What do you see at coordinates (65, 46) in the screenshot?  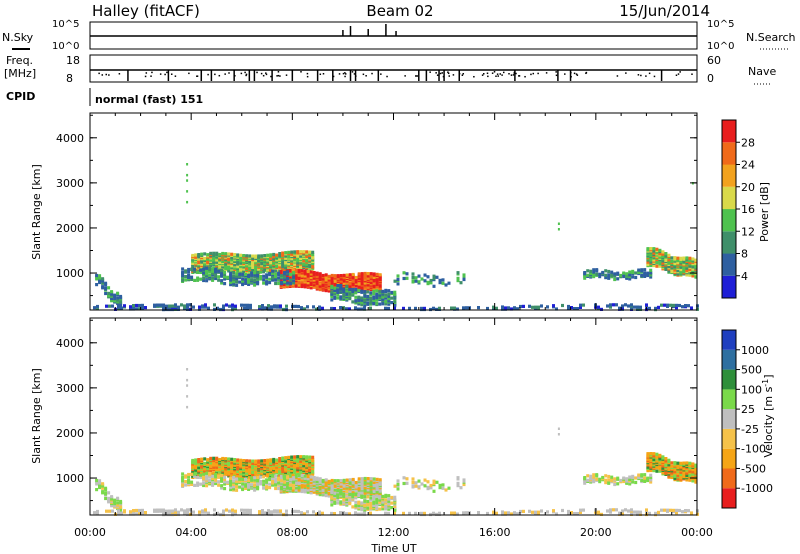 I see `nsky-tick-bottom: 10^0` at bounding box center [65, 46].